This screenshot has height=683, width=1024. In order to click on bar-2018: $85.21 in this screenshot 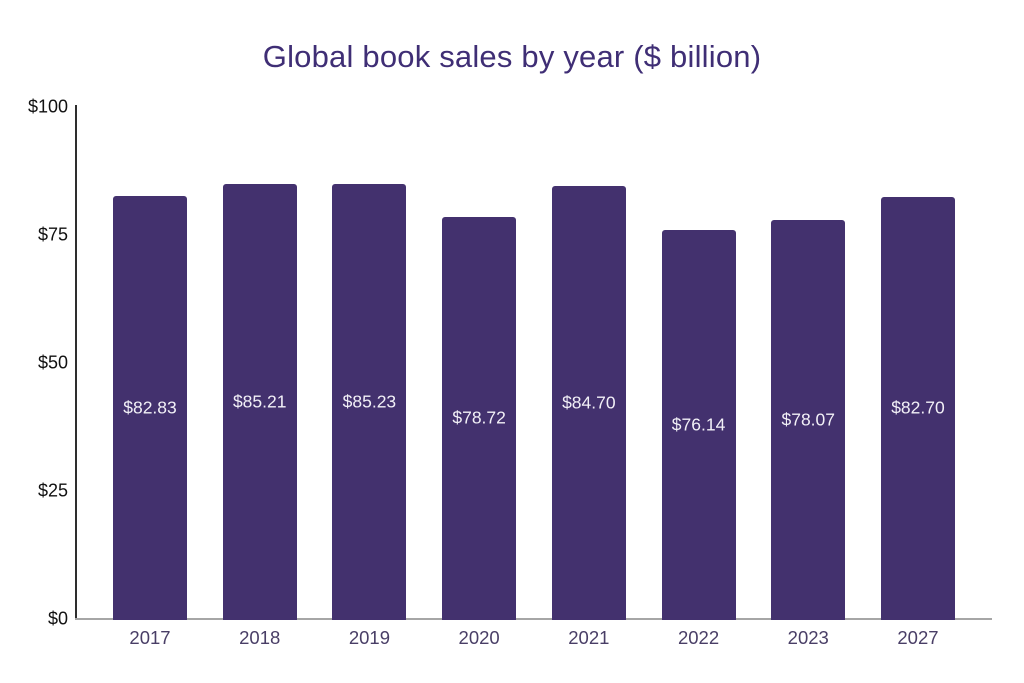, I will do `click(259, 401)`.